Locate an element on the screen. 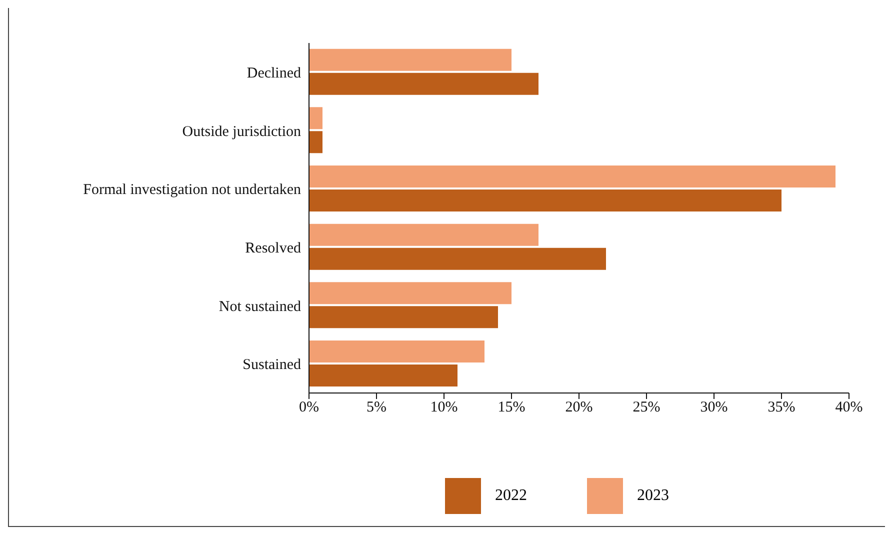  y-tick-label: Sustained is located at coordinates (272, 365).